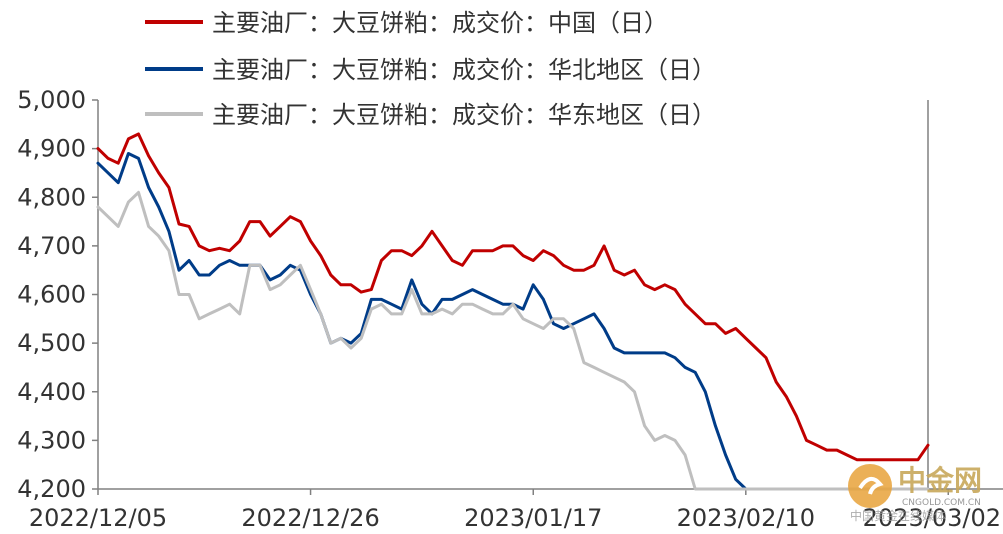 The height and width of the screenshot is (534, 1003). Describe the element at coordinates (51, 392) in the screenshot. I see `y-tick-label: 4,400` at that location.